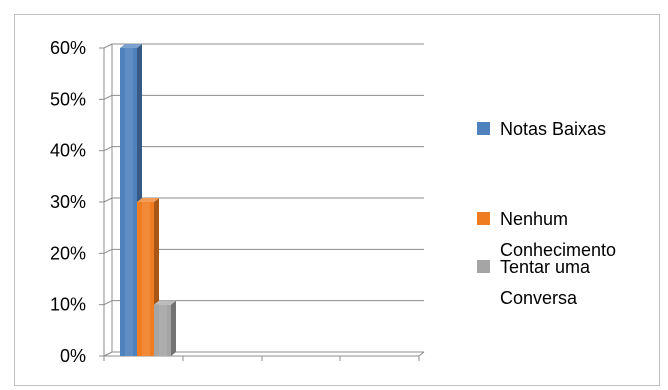 The image size is (668, 390). I want to click on y-tick-label: 30%, so click(68, 202).